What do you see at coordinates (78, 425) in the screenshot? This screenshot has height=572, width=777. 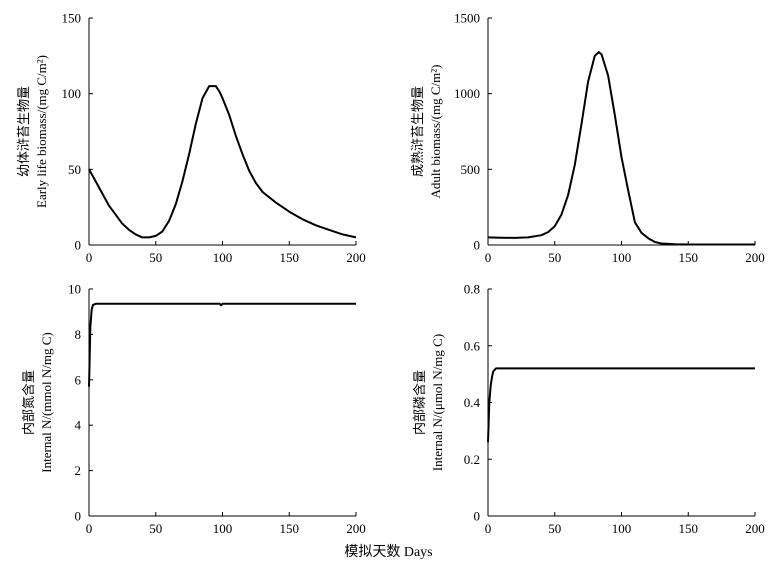 I see `y-tick-label: 4` at bounding box center [78, 425].